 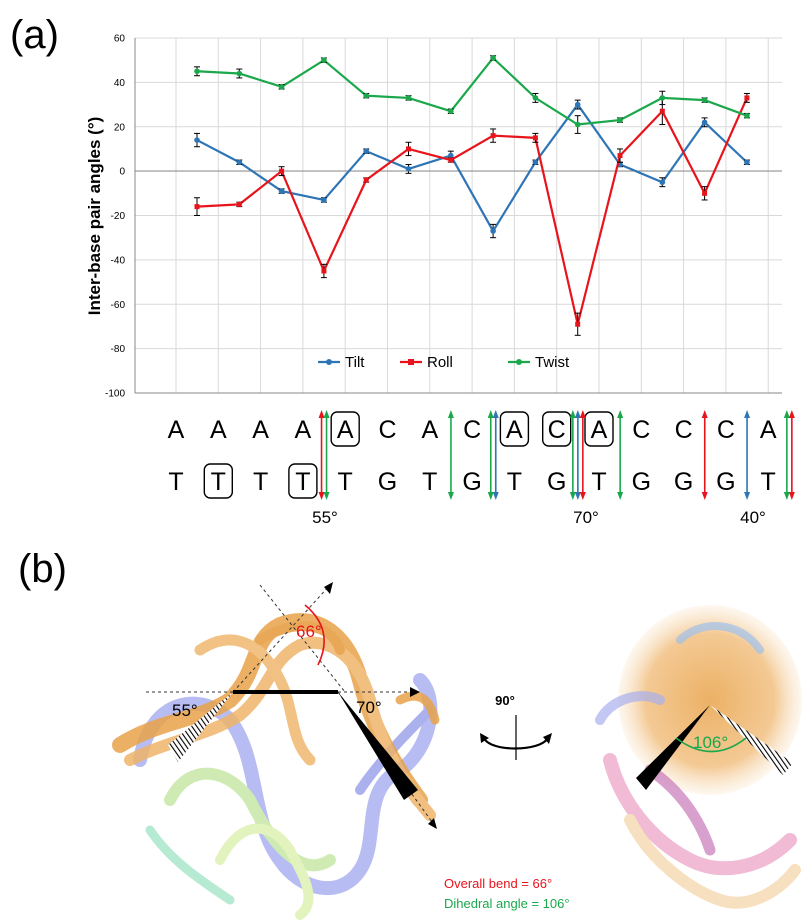 I want to click on helix-axis-diagonal-left, so click(x=302, y=638).